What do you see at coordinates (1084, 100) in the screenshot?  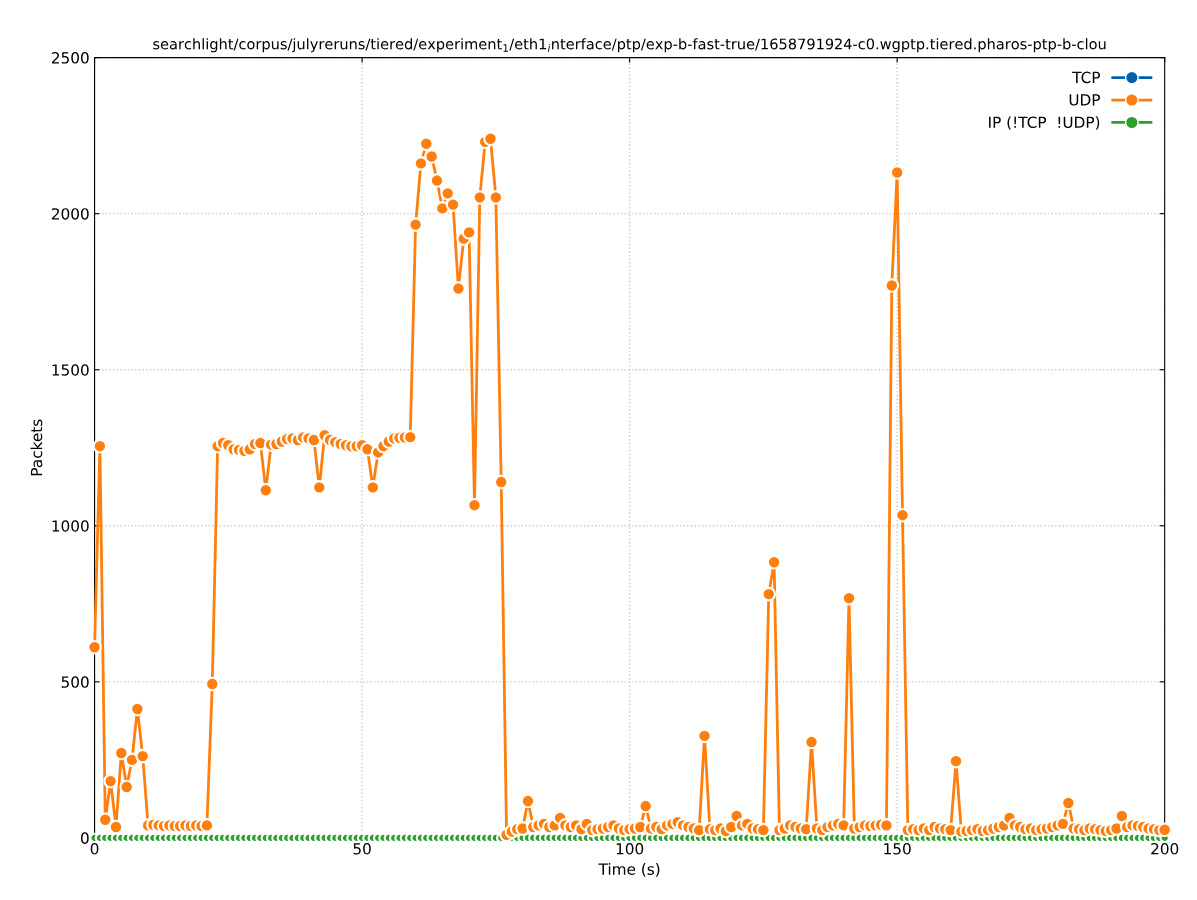 I see `legend-label: UDP` at bounding box center [1084, 100].